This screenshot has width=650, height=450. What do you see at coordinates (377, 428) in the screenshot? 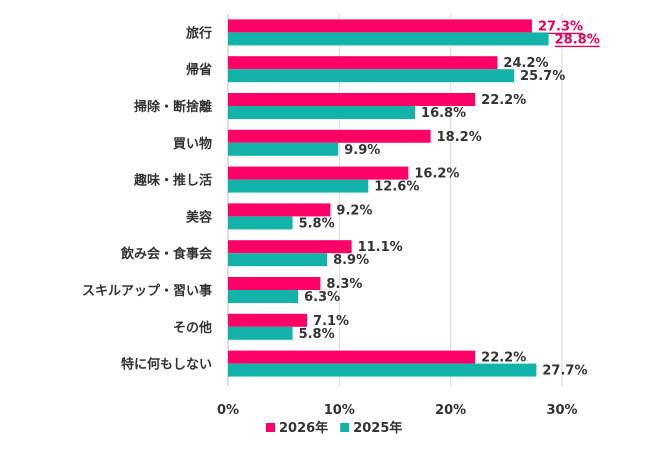
I see `legend-label: 2025年` at bounding box center [377, 428].